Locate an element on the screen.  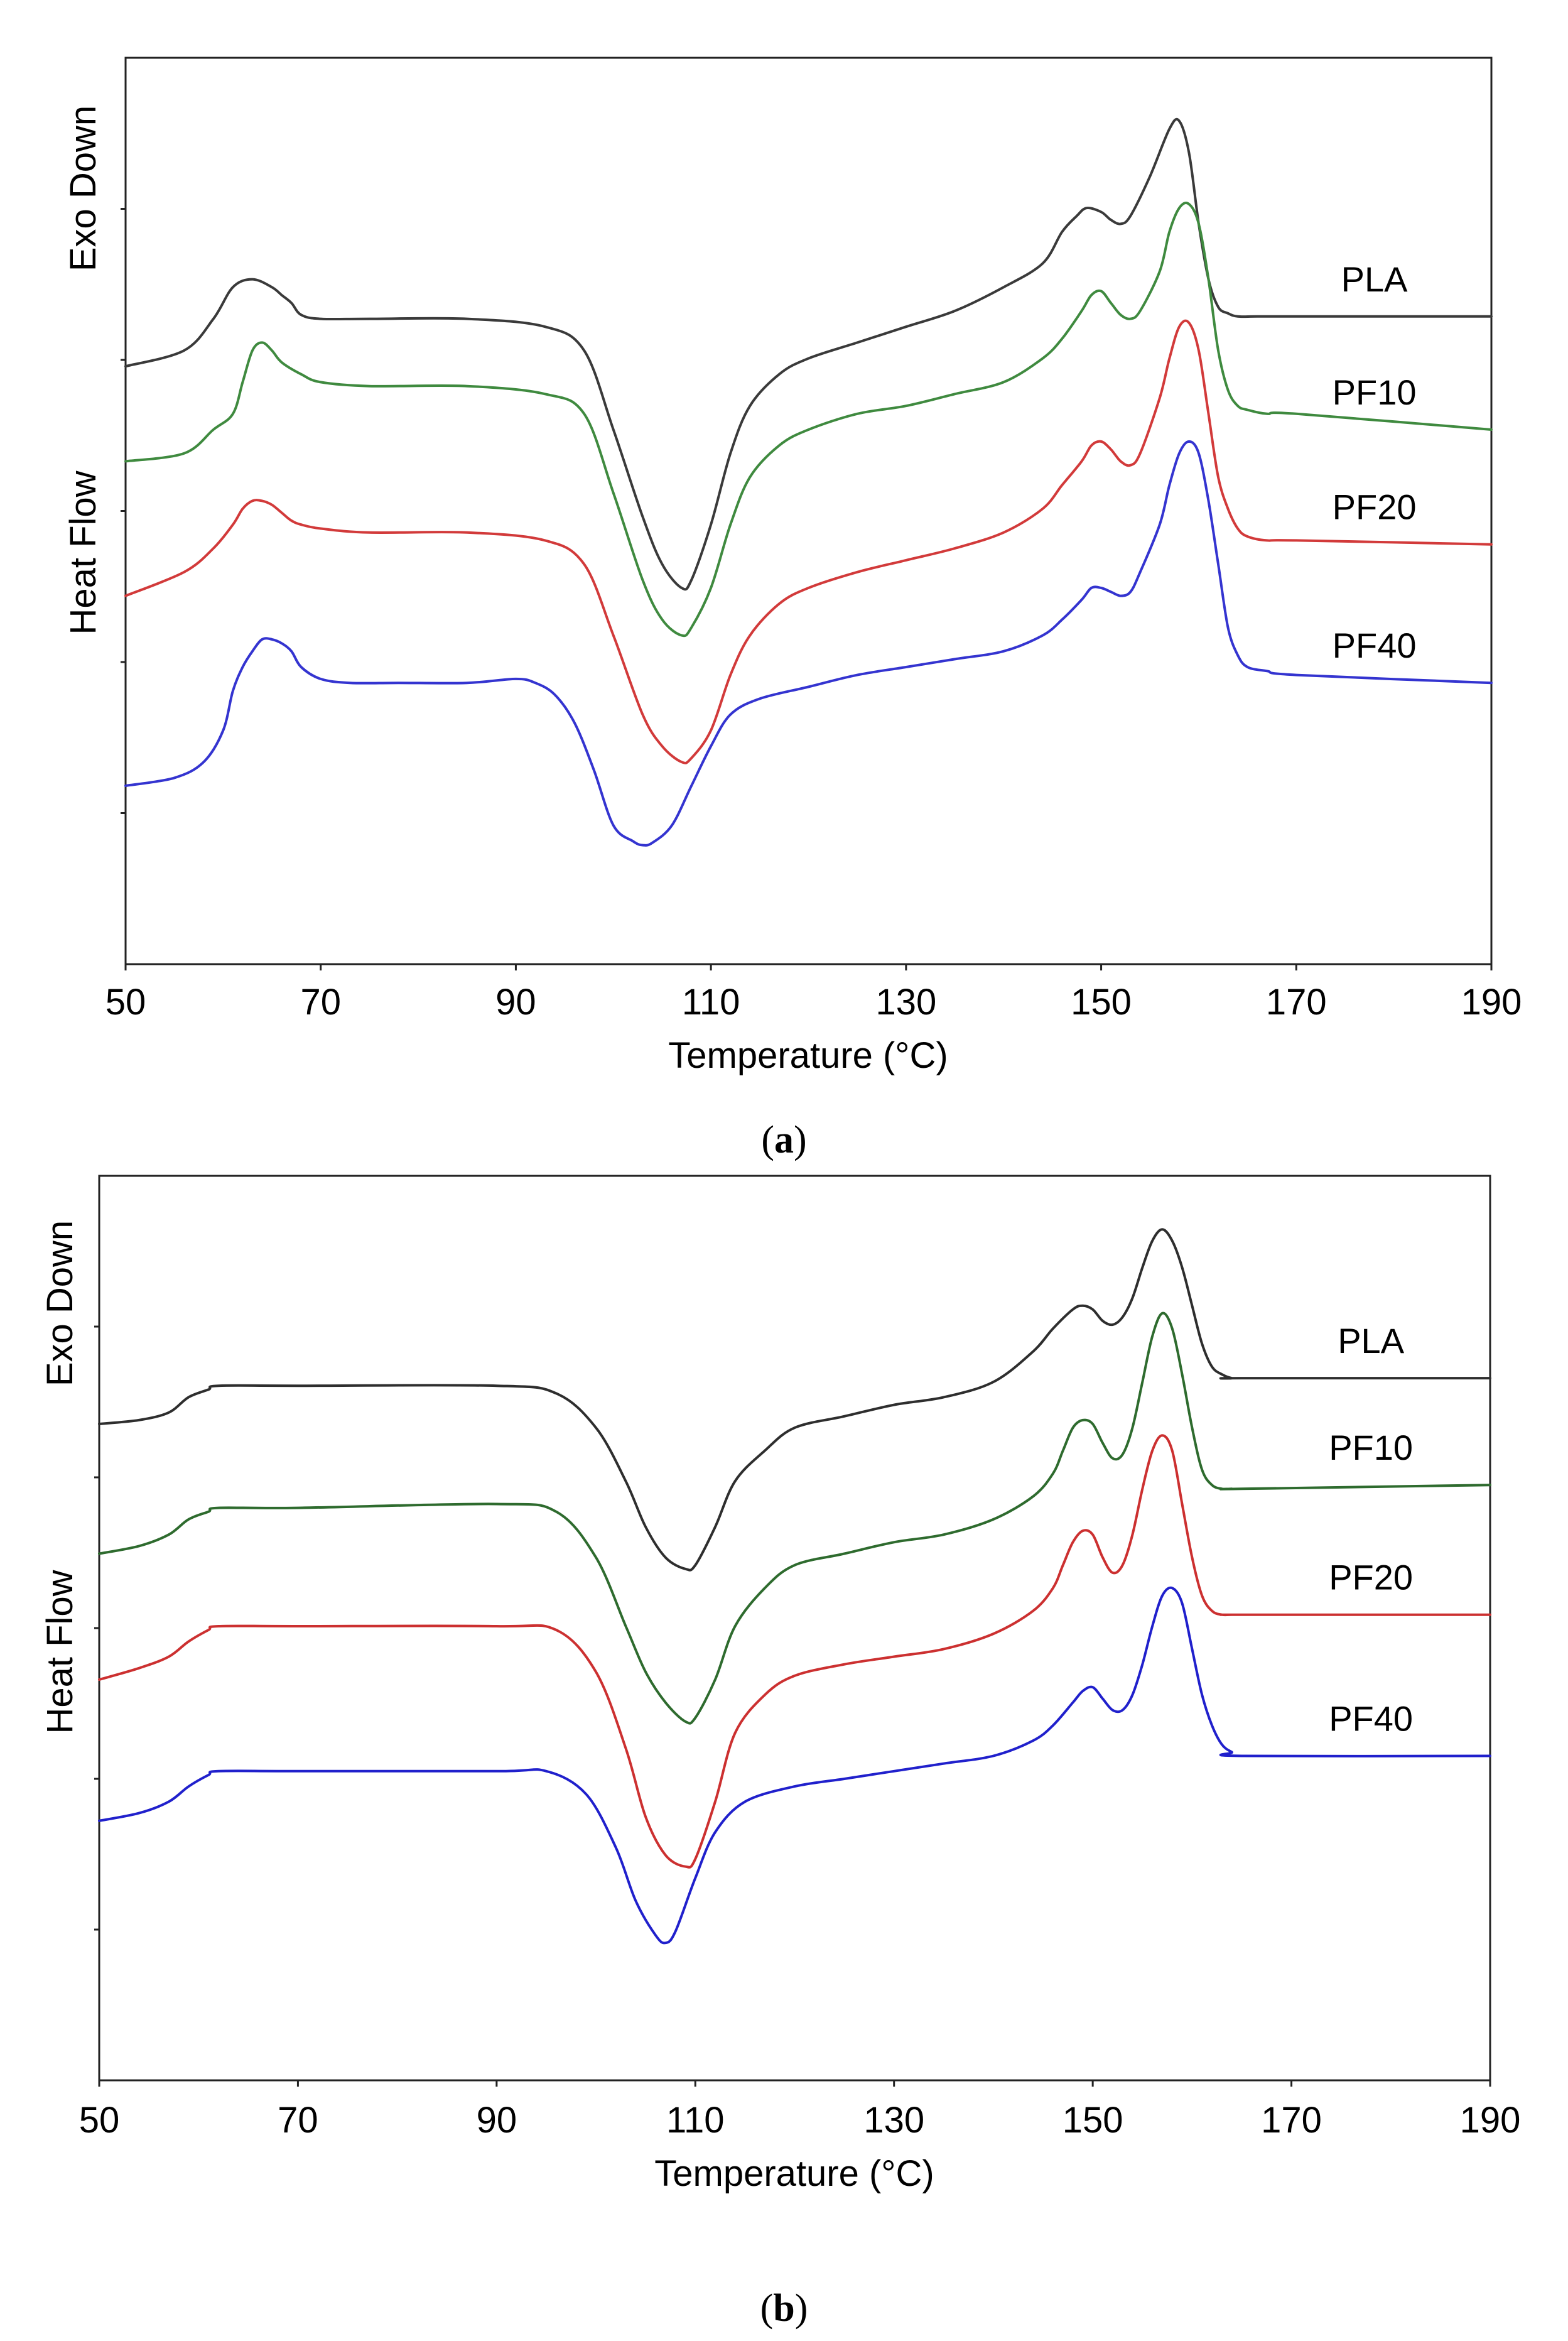
caption-a-letter: a is located at coordinates (784, 1140).